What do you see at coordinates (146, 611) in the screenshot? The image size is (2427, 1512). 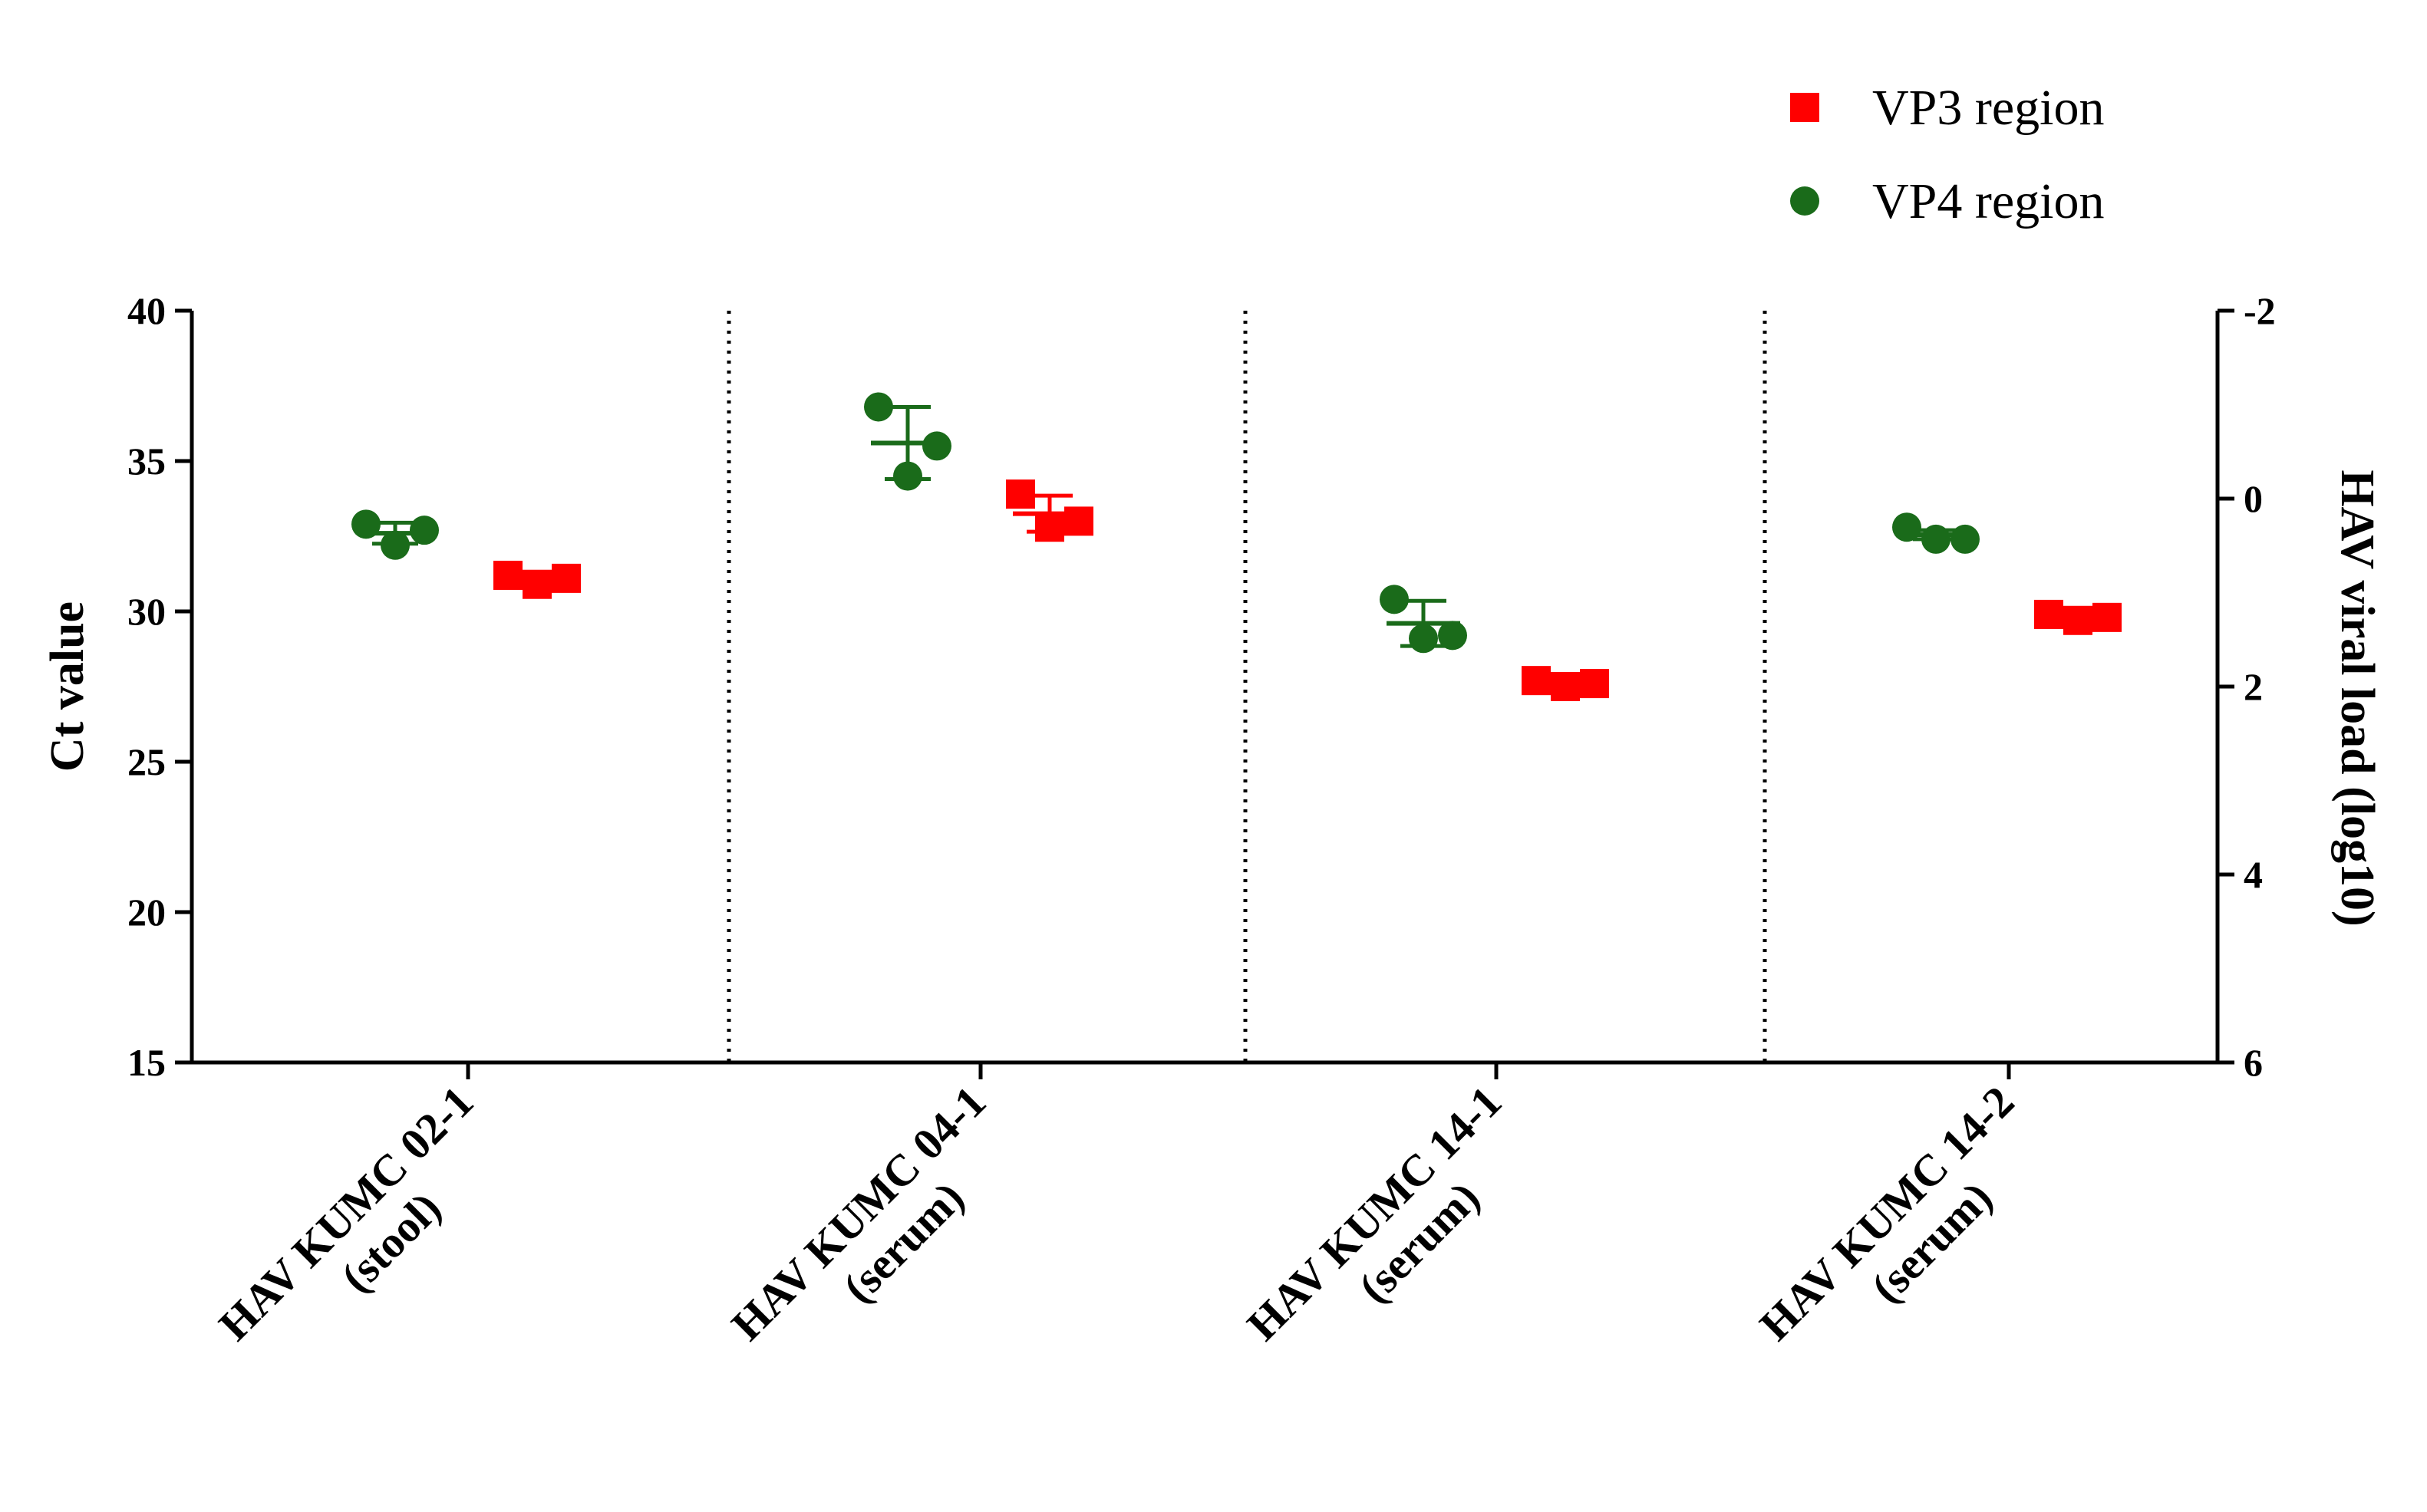 I see `y-tick-label-left: 30` at bounding box center [146, 611].